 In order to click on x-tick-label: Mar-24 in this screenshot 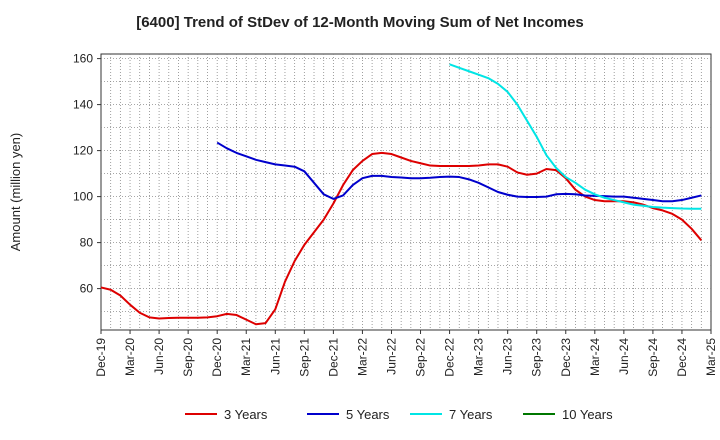, I will do `click(595, 357)`.